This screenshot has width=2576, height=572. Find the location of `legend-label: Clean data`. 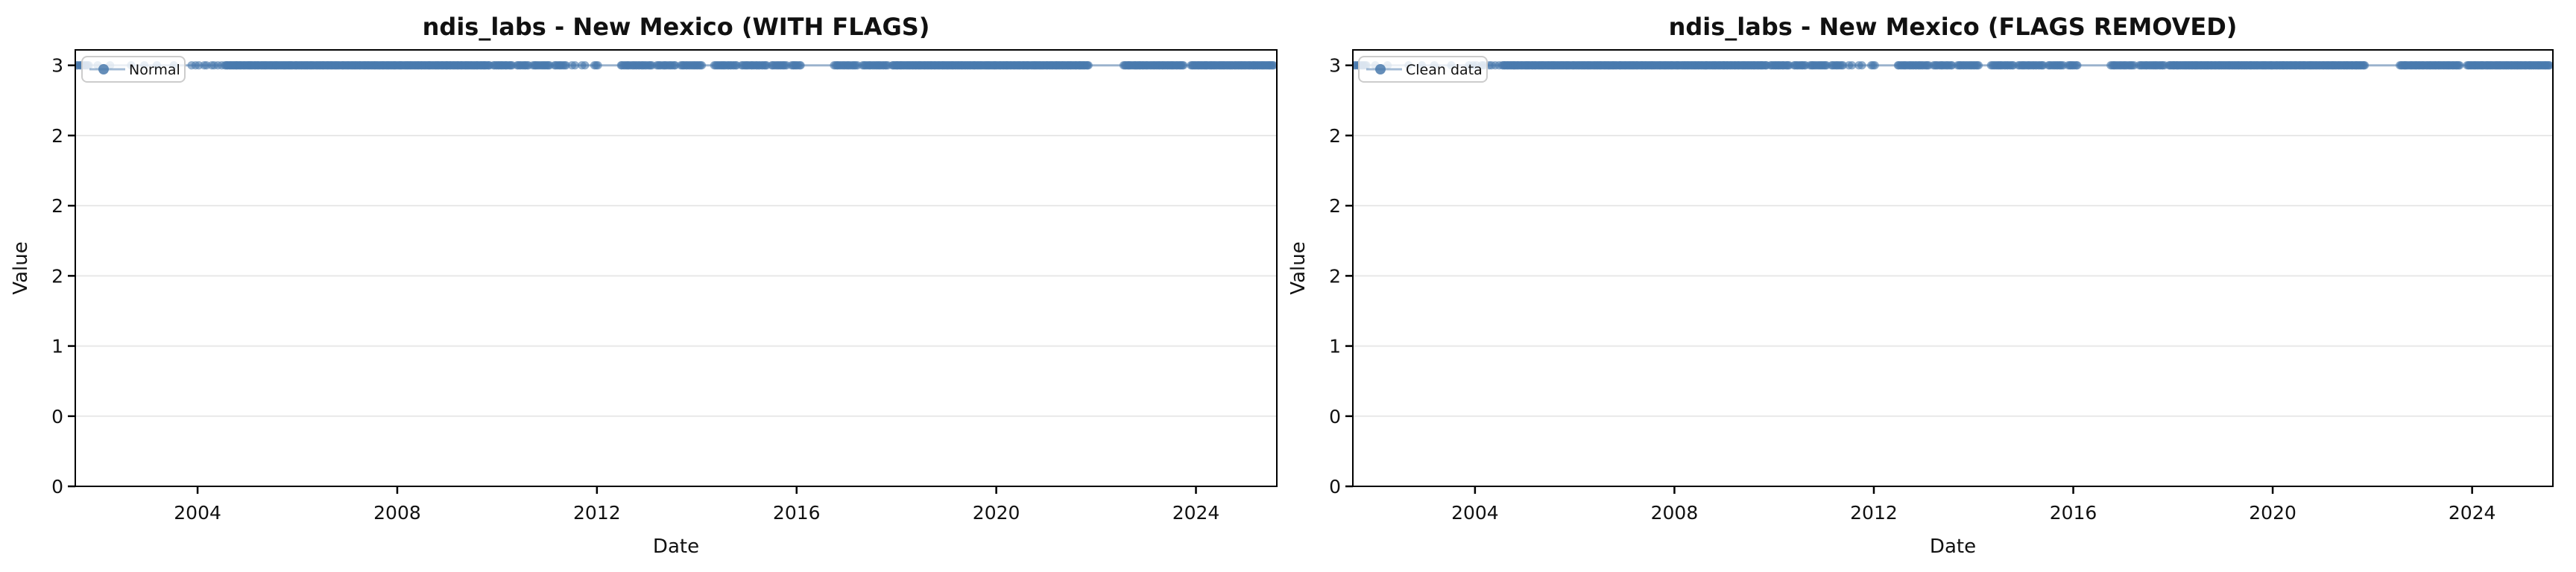

legend-label: Clean data is located at coordinates (1444, 70).